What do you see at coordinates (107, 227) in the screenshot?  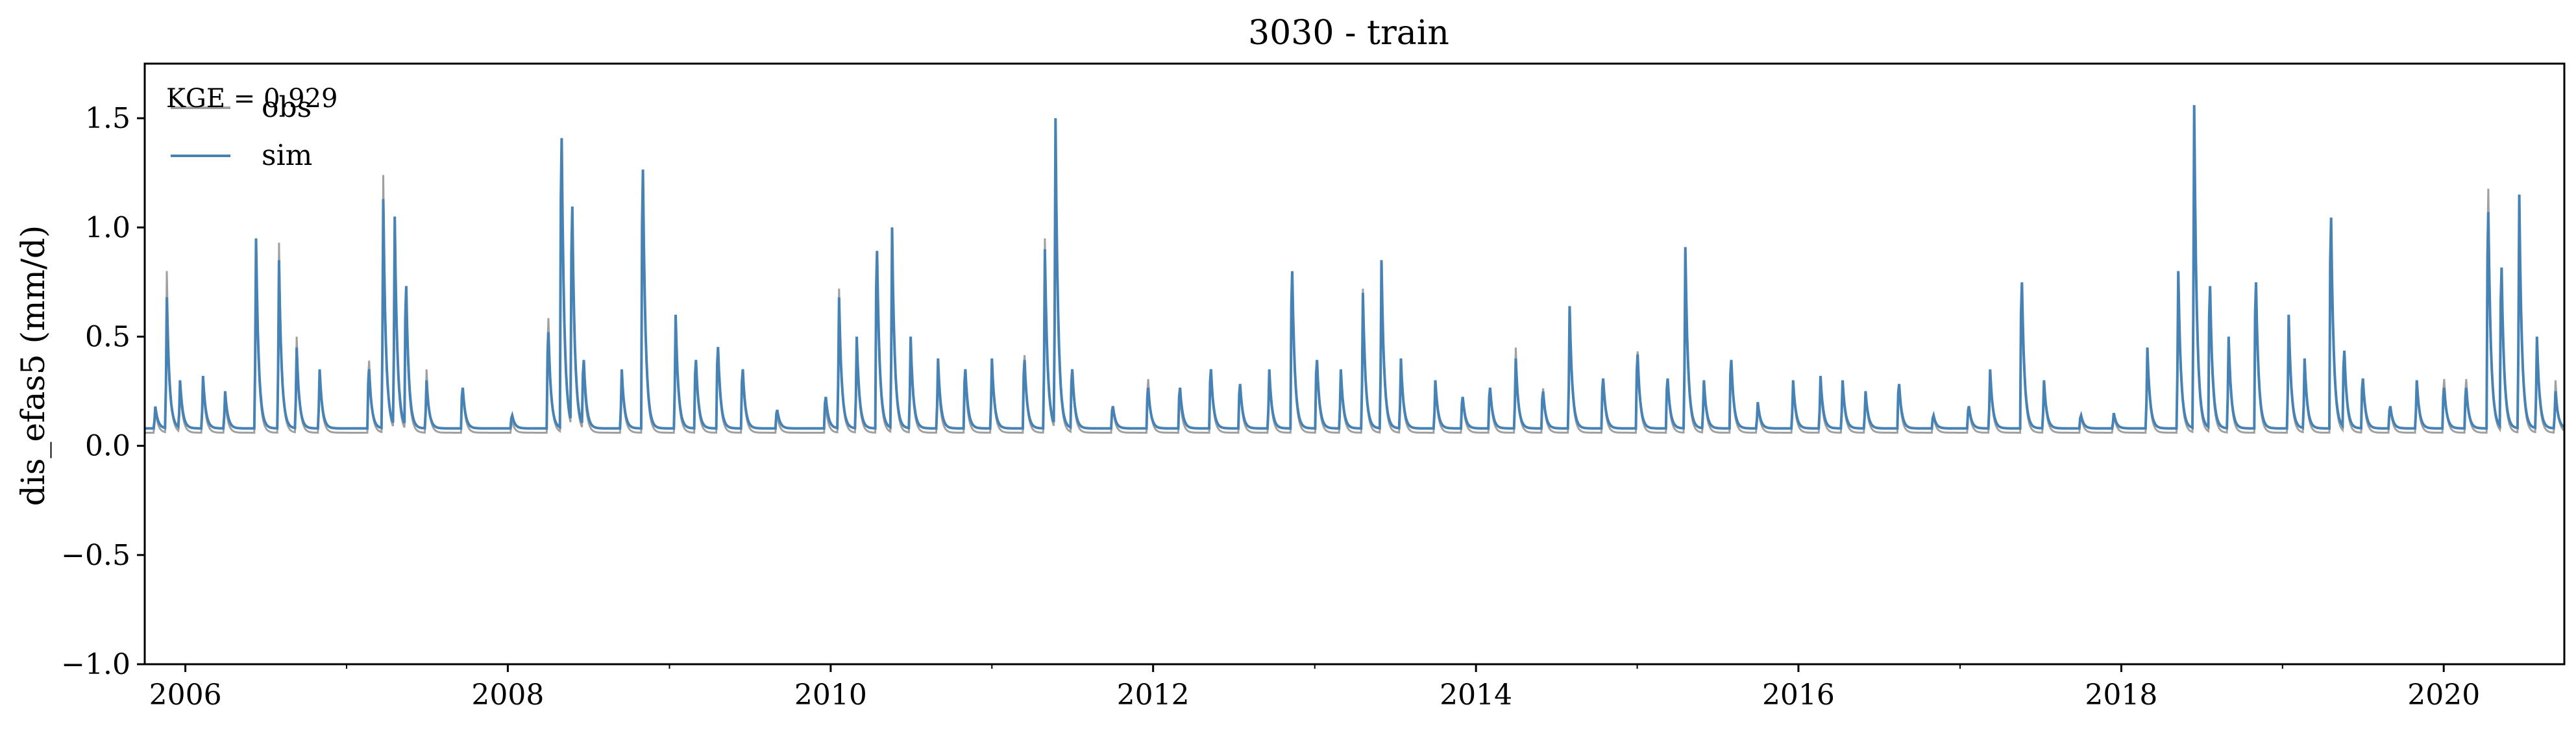 I see `y-tick-label: 1.0` at bounding box center [107, 227].